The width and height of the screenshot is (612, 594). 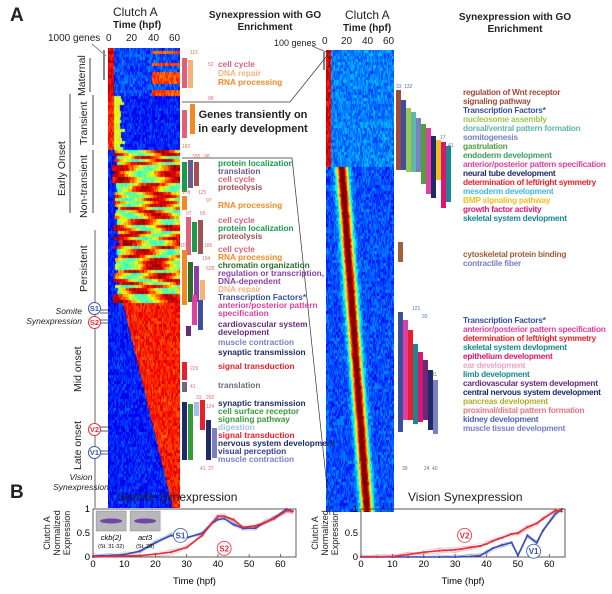 What do you see at coordinates (211, 65) in the screenshot?
I see `bar-count: 52` at bounding box center [211, 65].